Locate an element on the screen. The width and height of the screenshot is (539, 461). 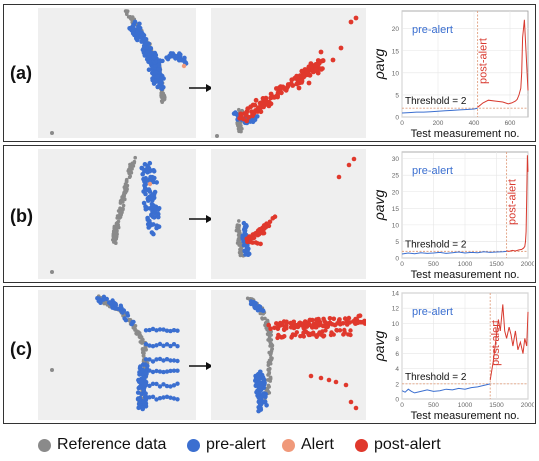
x-tick-label: 600 is located at coordinates (510, 123).